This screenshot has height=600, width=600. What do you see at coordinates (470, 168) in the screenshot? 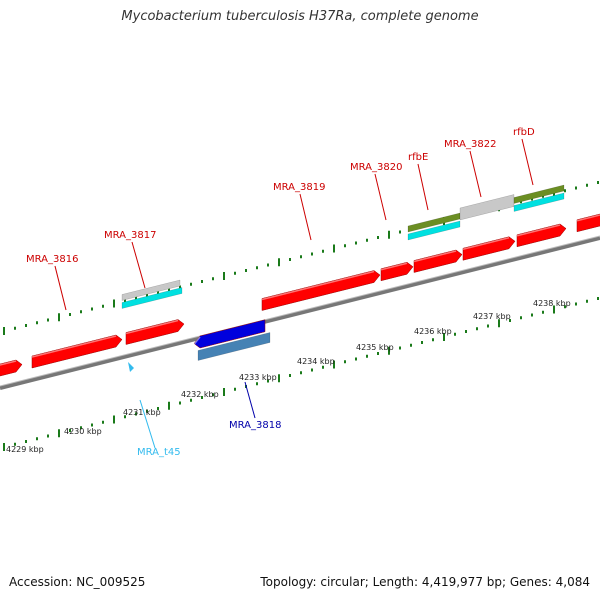
I see `gene-label-mra-3822: MRA_3822` at bounding box center [470, 168].